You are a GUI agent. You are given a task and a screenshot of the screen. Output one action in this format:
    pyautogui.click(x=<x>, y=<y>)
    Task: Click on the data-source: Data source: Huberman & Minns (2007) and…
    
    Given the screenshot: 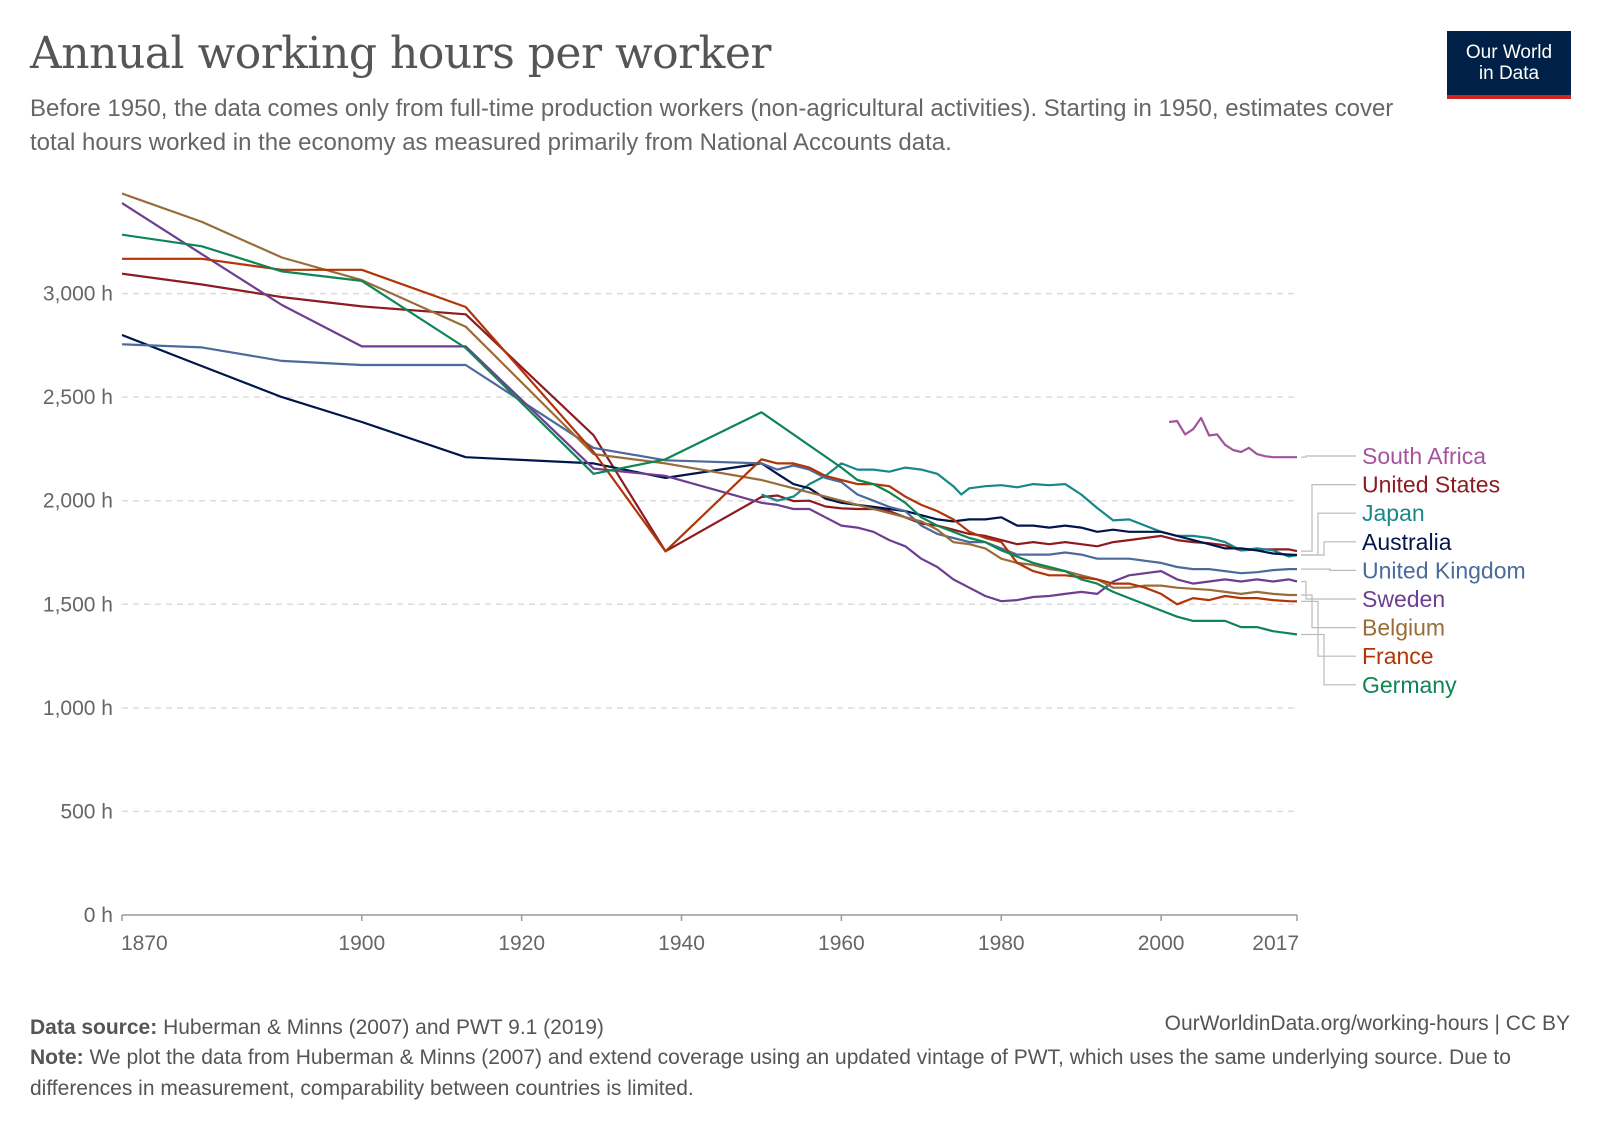 What is the action you would take?
    pyautogui.click(x=317, y=1027)
    